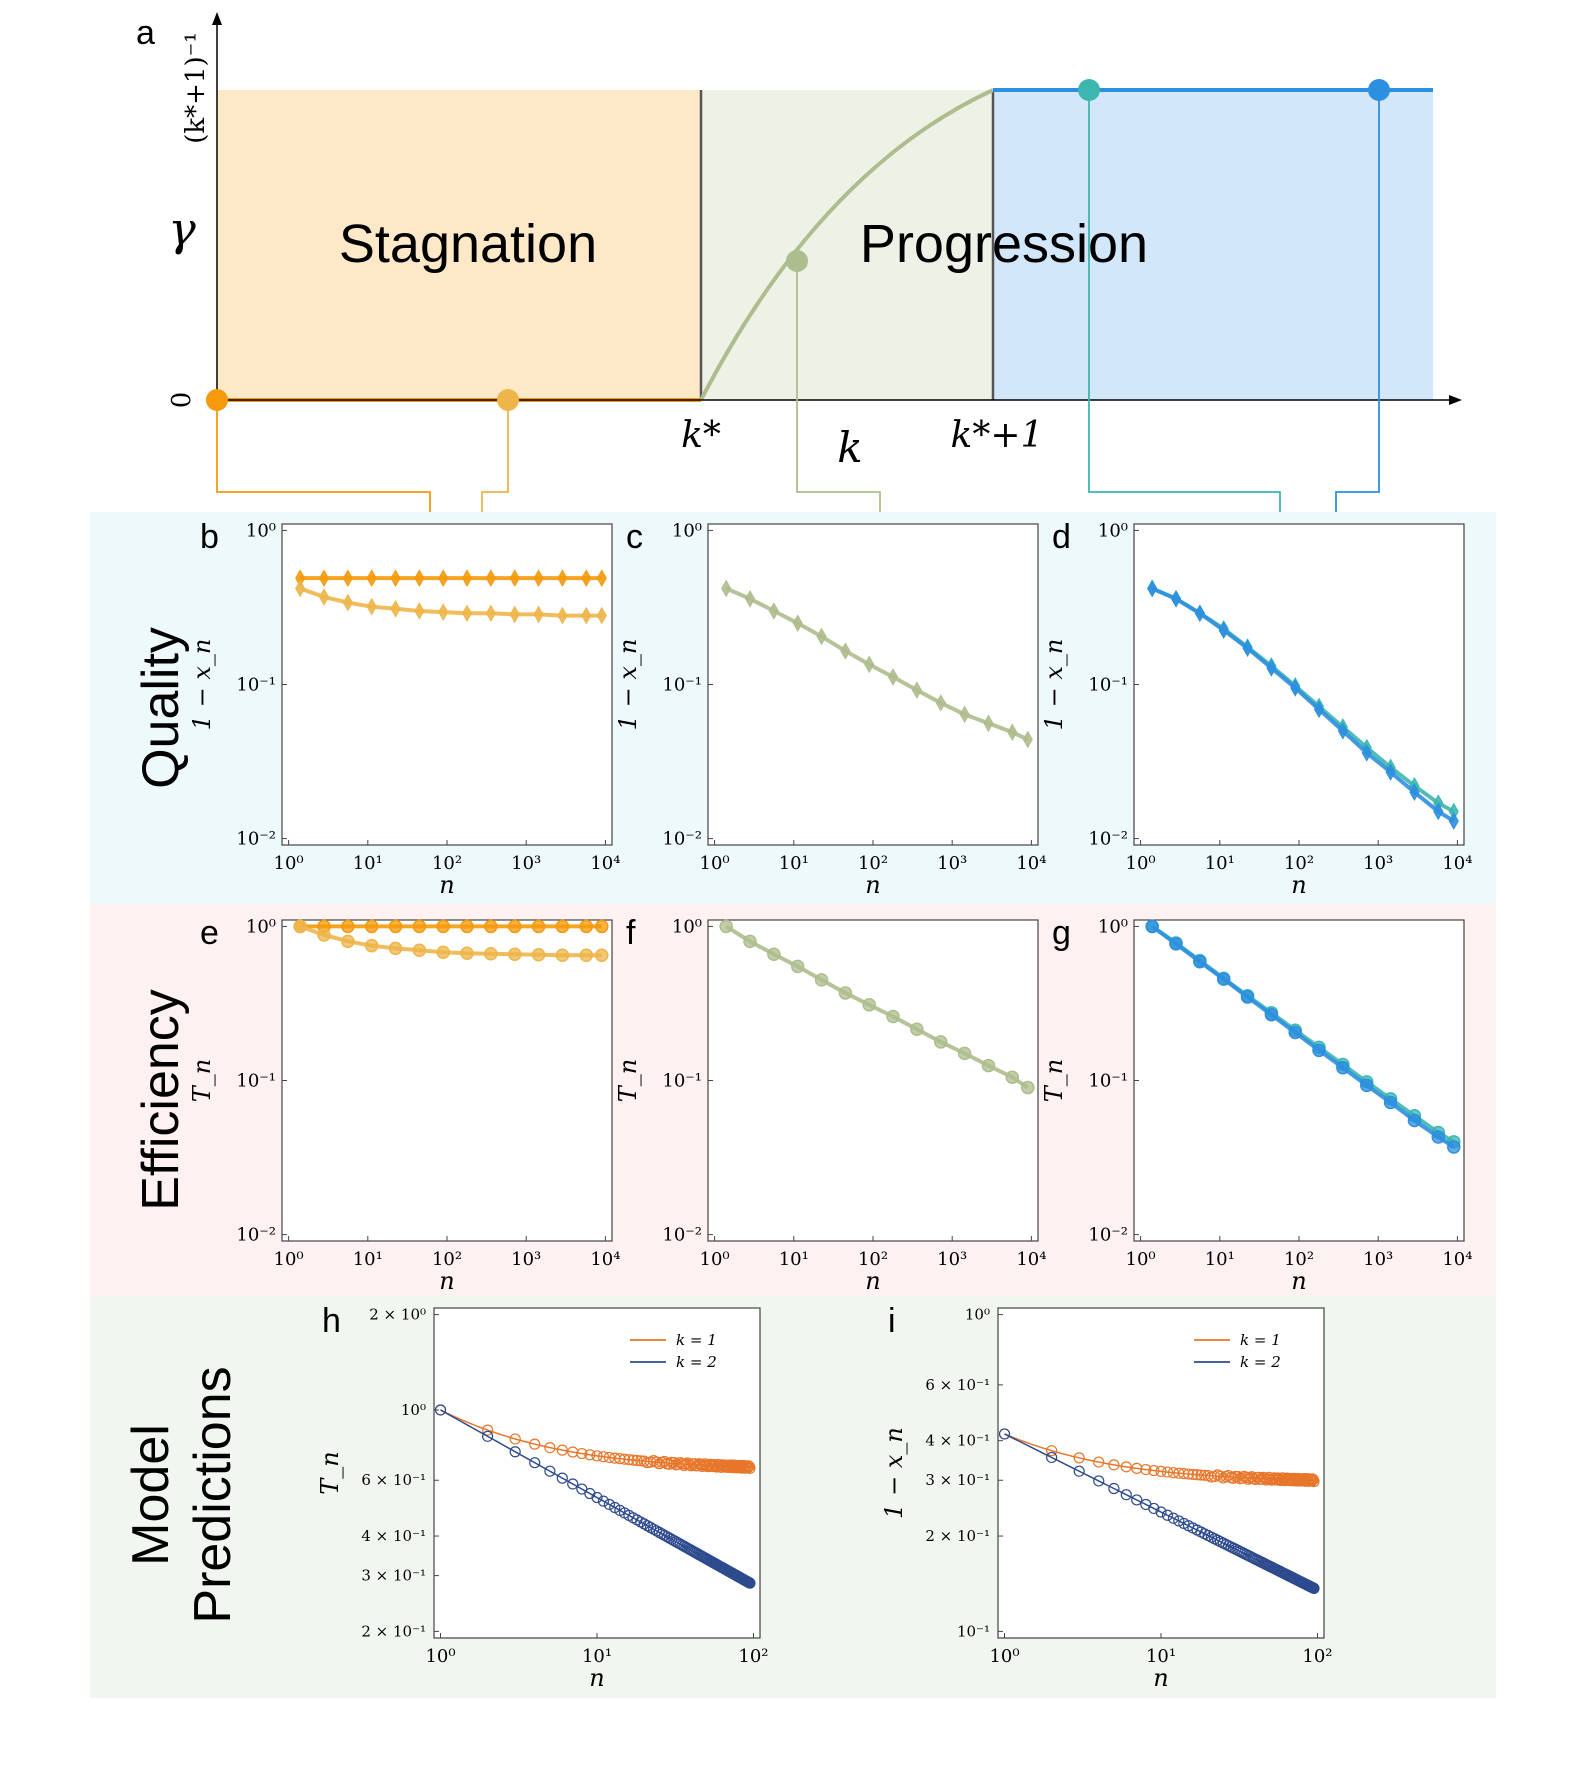  I want to click on panel-label: f, so click(631, 933).